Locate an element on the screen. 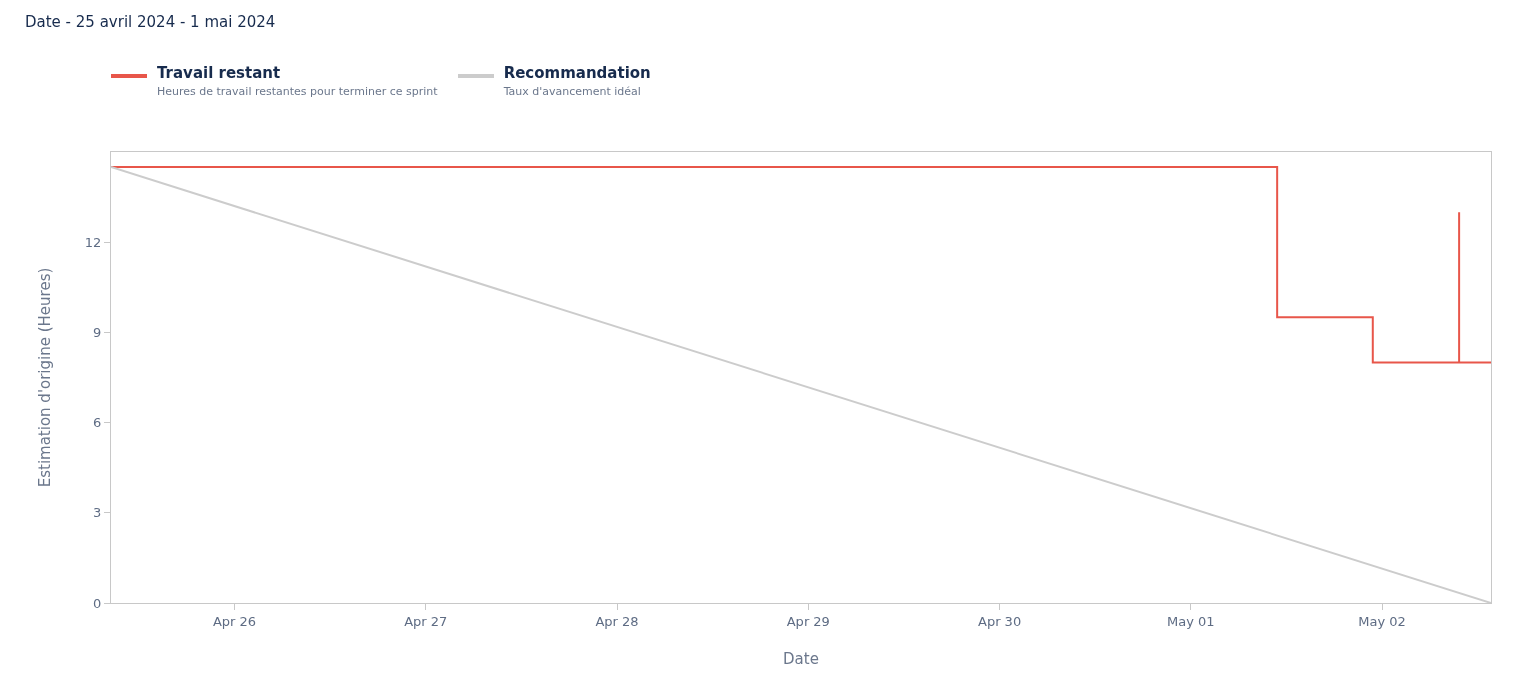 The width and height of the screenshot is (1536, 694). text: Heures de travail restantes pour terminer ce sprint is located at coordinates (297, 91).